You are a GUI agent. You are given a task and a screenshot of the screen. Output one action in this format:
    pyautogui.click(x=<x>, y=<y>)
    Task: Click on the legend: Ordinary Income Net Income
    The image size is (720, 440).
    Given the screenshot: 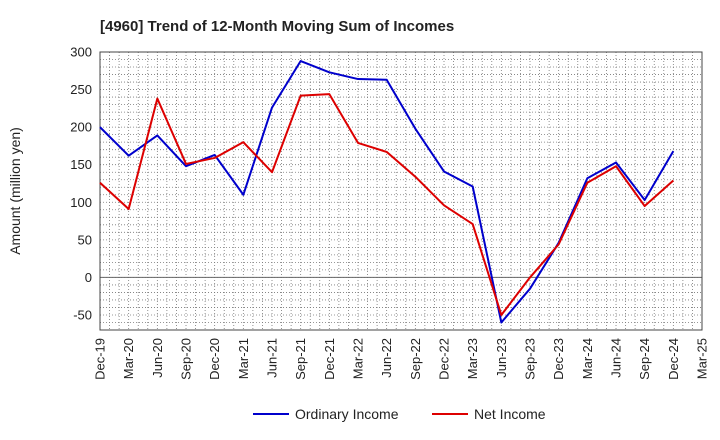 What is the action you would take?
    pyautogui.click(x=399, y=414)
    